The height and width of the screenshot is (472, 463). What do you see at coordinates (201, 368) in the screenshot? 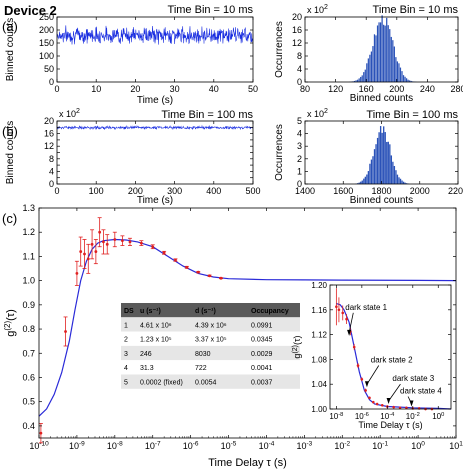
I see `table-cell: 722` at bounding box center [201, 368].